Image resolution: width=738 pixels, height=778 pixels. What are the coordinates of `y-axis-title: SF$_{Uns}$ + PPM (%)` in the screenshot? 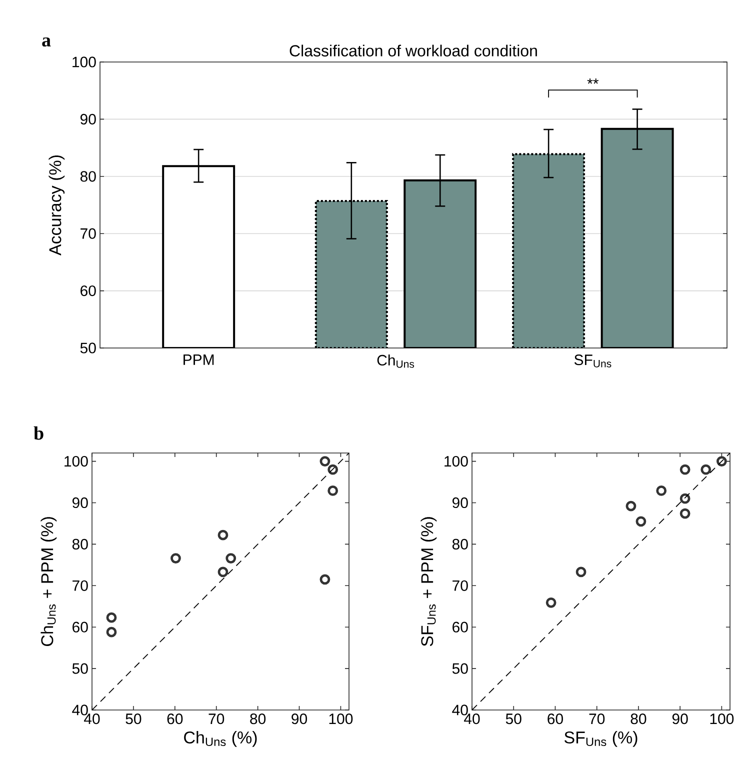 It's located at (428, 581).